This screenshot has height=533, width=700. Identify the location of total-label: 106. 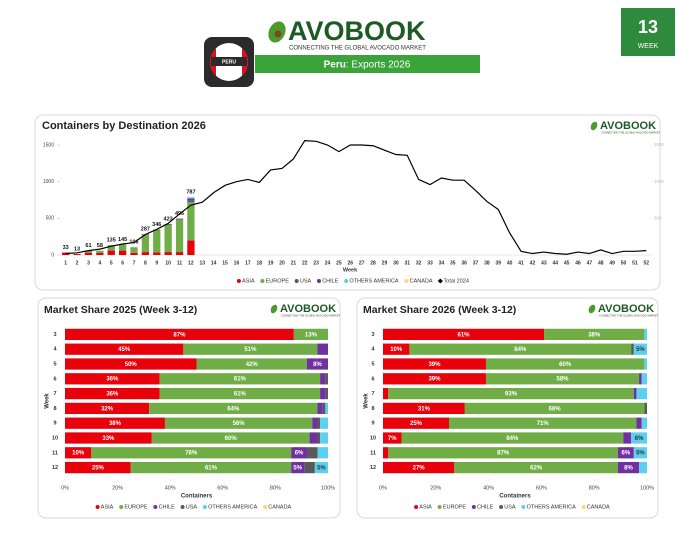
(133, 243).